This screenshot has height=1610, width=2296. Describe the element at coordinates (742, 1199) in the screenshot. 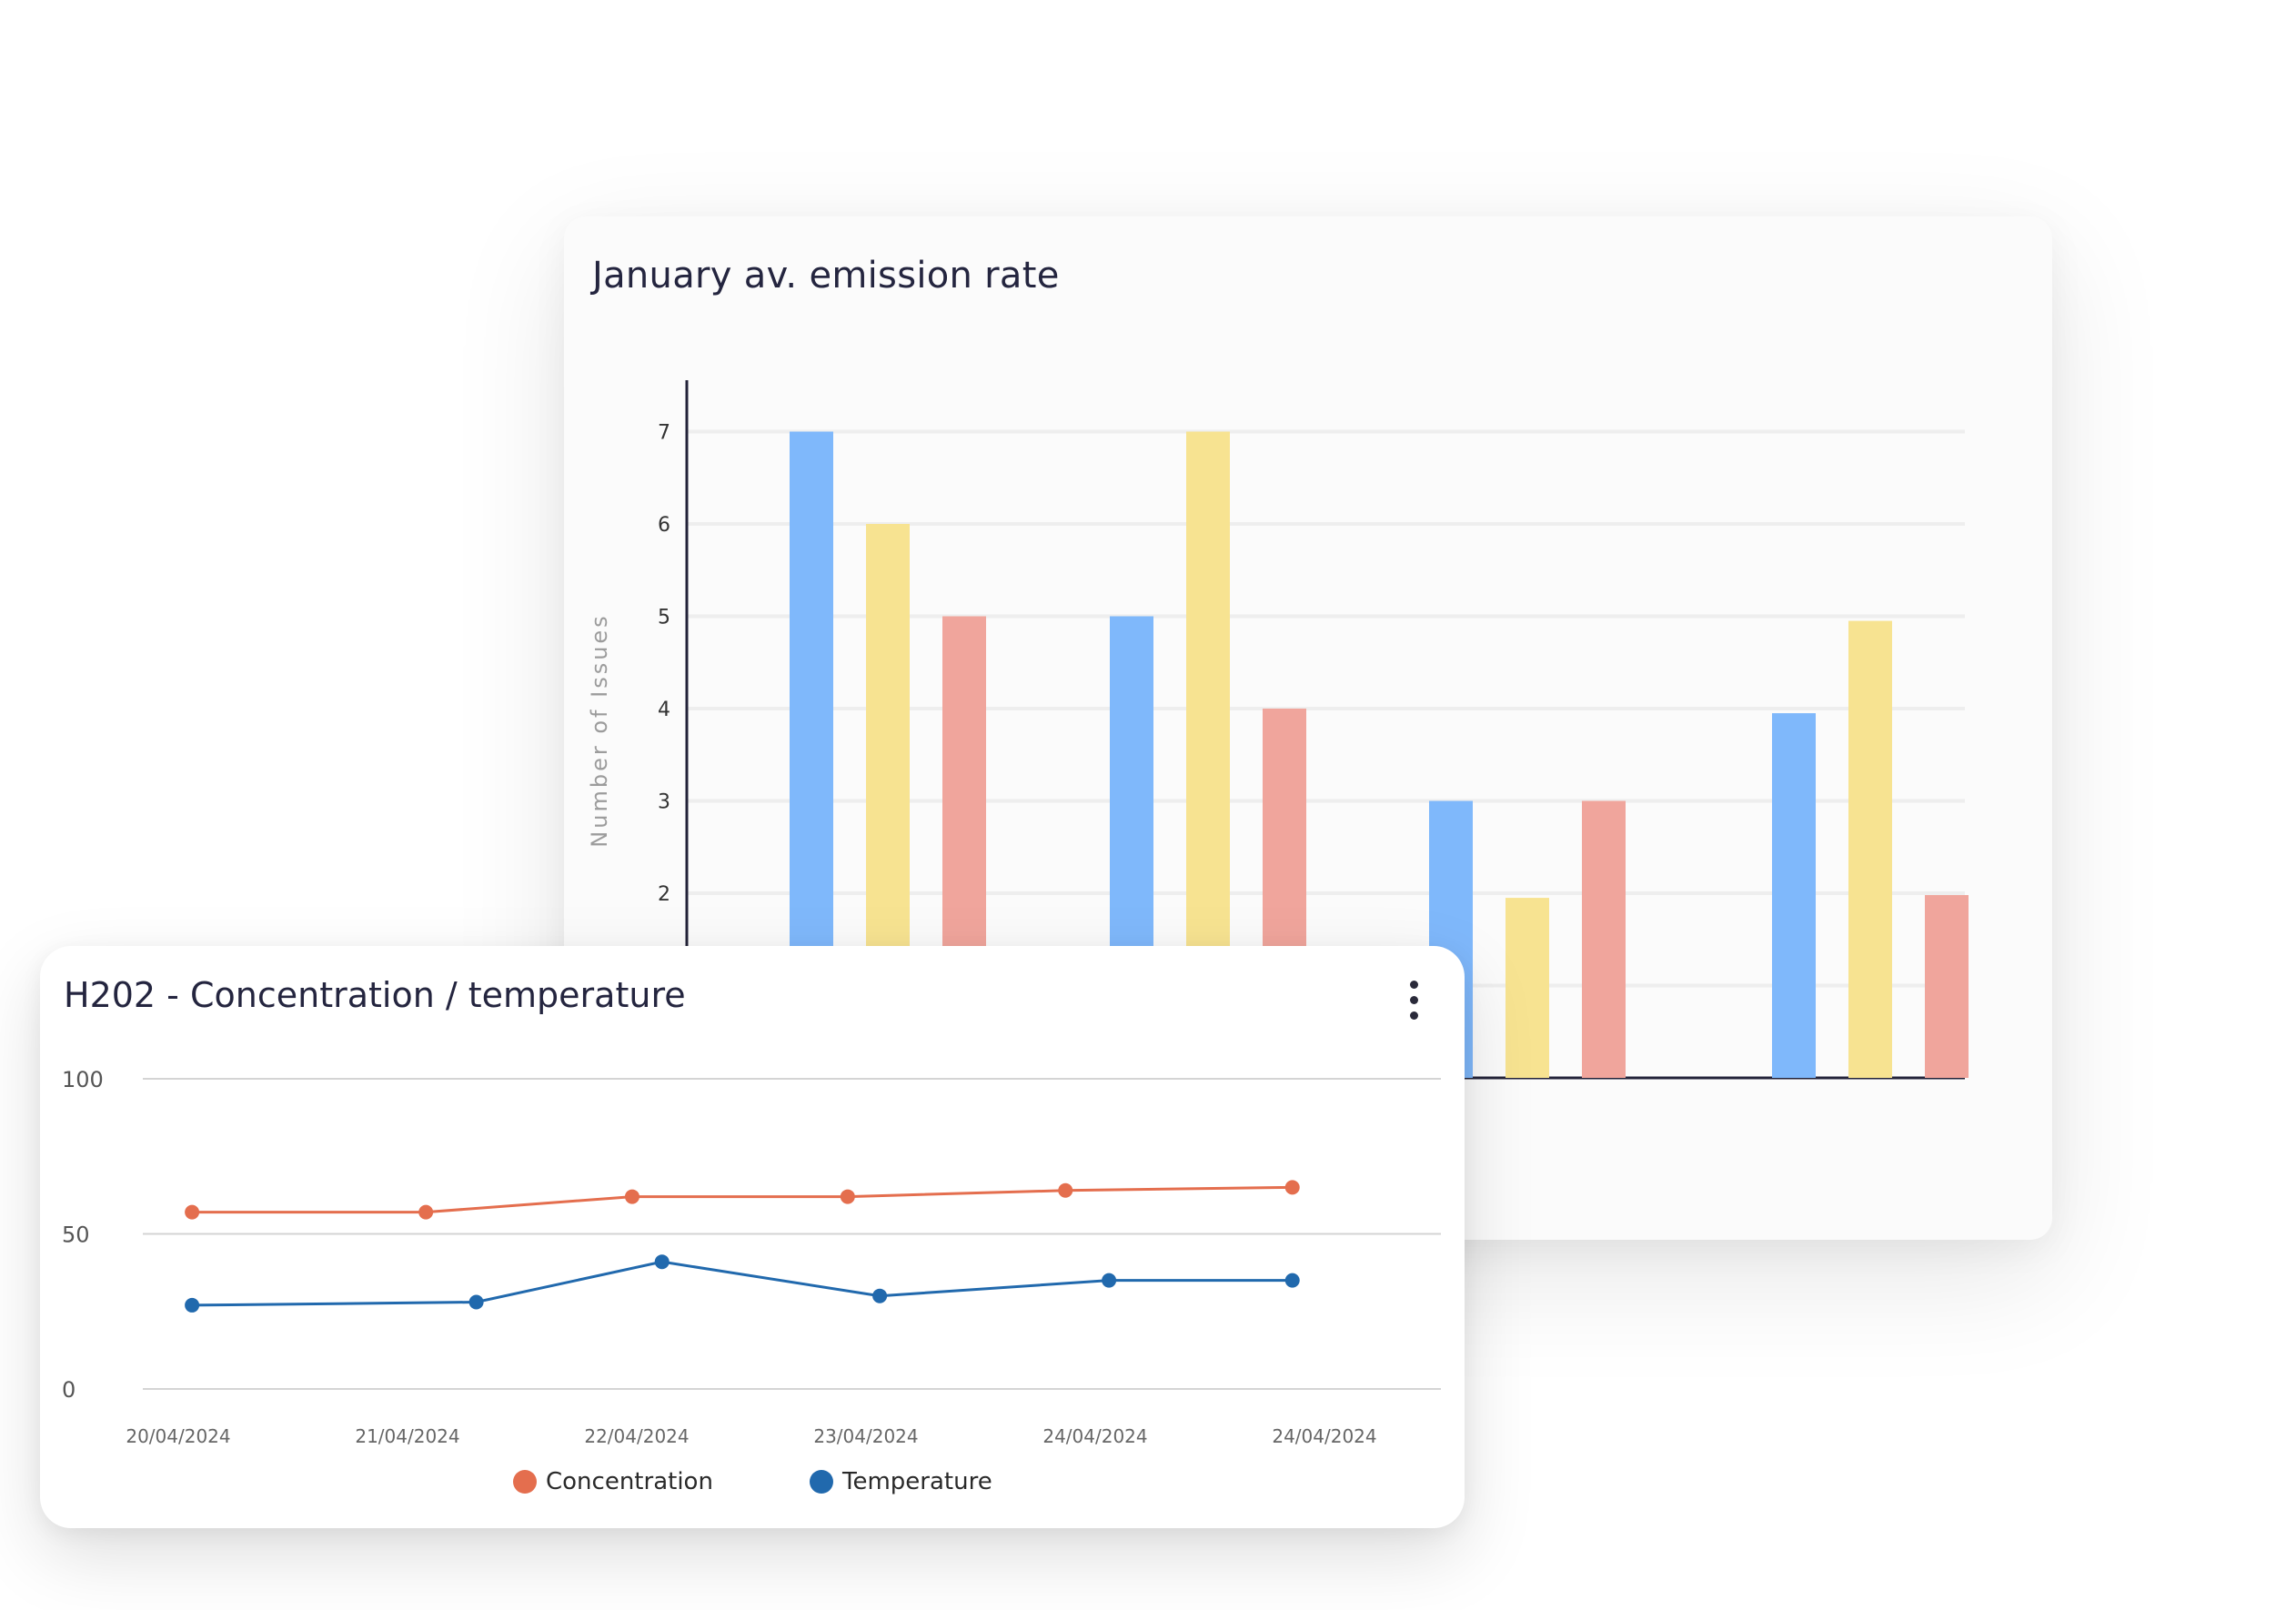

I see `concentration-line` at that location.